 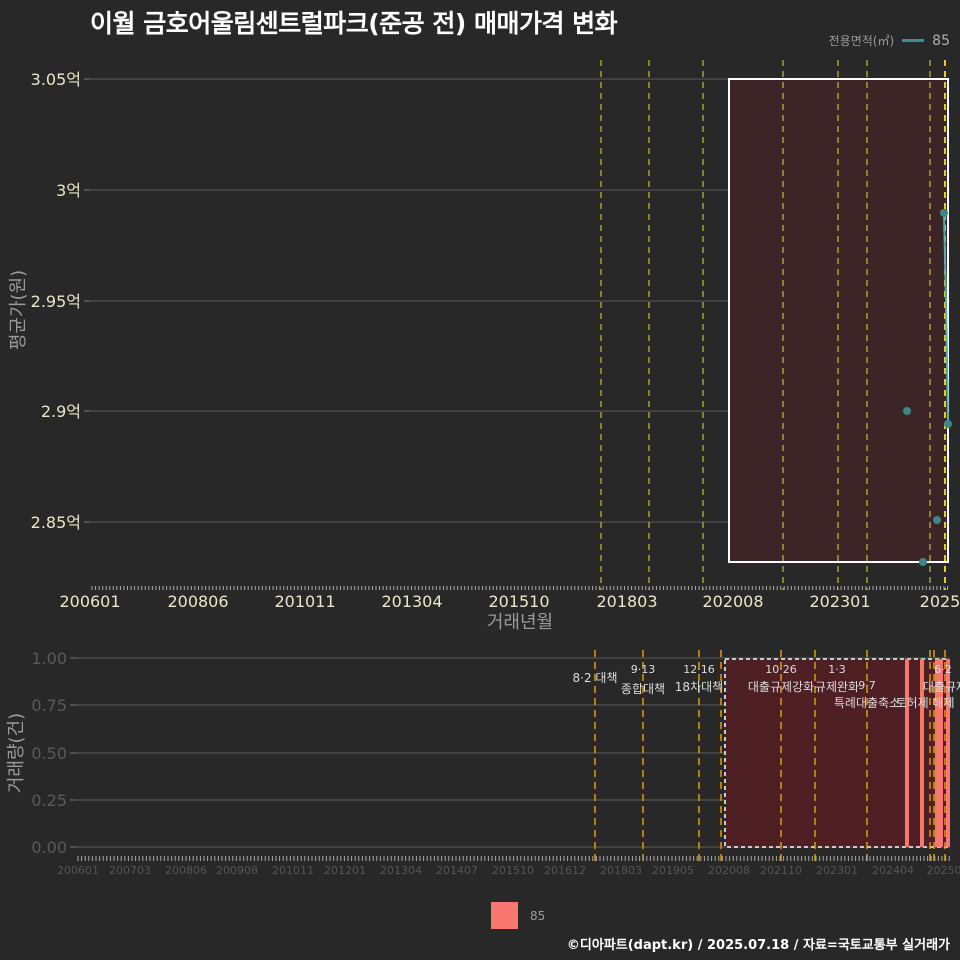 What do you see at coordinates (61, 411) in the screenshot?
I see `y-tick-label: 2.9억` at bounding box center [61, 411].